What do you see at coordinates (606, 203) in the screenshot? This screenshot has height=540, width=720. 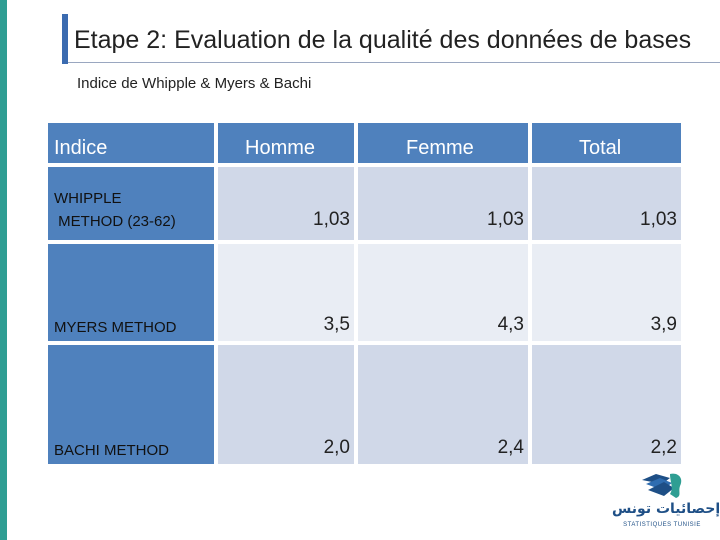 I see `cell-whipple-total: 1,03` at bounding box center [606, 203].